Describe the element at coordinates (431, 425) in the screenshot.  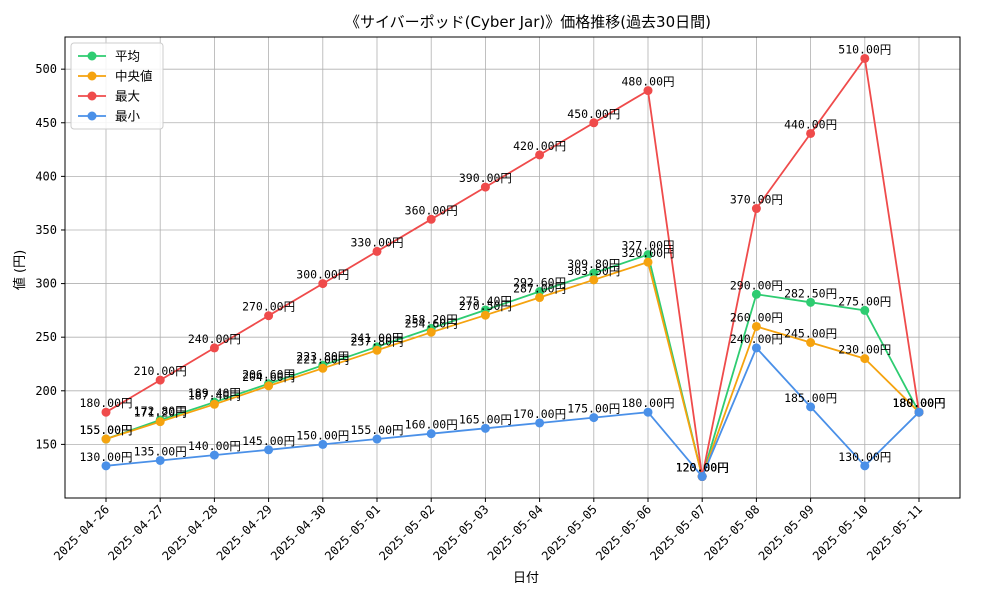
I see `data-label: 160.00円` at that location.